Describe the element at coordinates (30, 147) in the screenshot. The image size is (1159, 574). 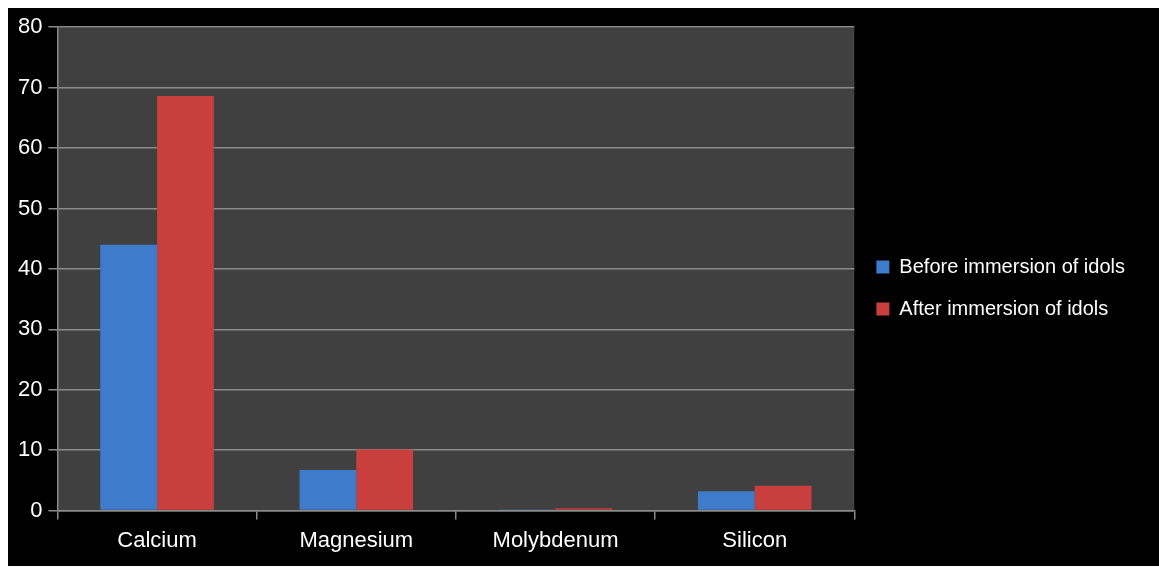
I see `y-tick-label: 60` at that location.